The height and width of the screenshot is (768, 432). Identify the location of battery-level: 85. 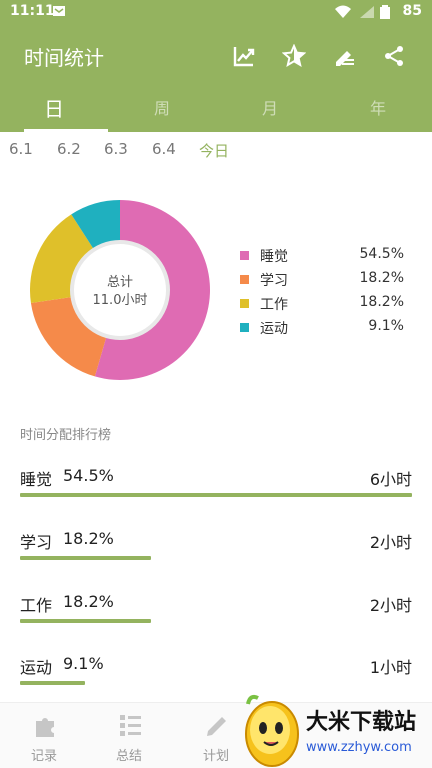
(412, 11).